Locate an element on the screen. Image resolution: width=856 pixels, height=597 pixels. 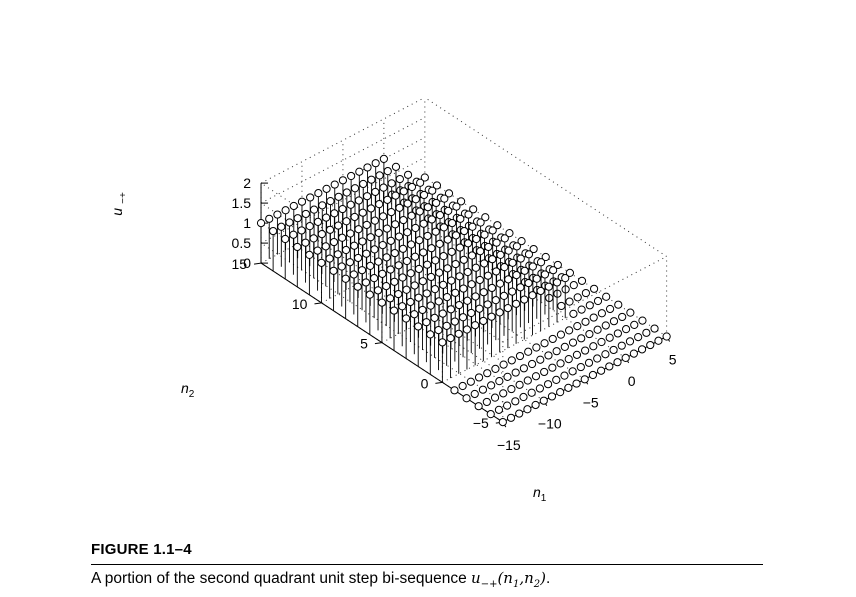
y-tick-label: −5 is located at coordinates (481, 423).